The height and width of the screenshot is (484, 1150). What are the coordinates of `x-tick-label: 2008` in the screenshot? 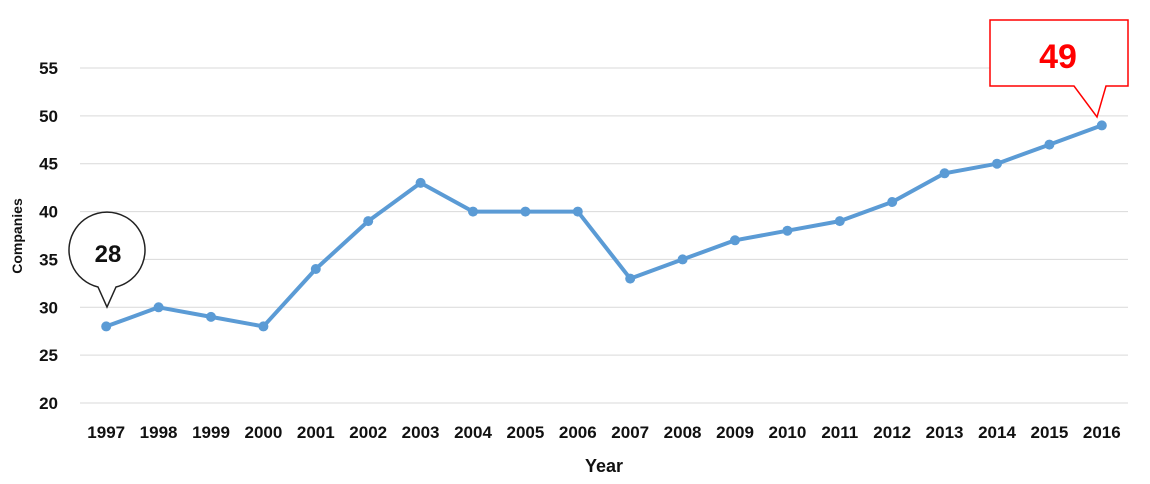 It's located at (683, 432).